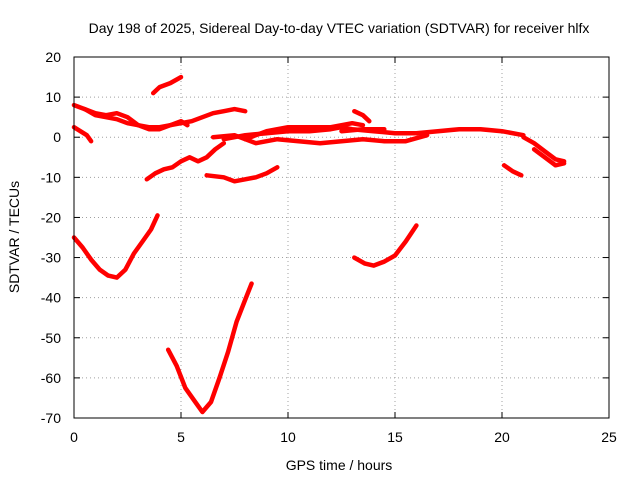 The width and height of the screenshot is (640, 480). I want to click on x-tick-label: 0, so click(74, 437).